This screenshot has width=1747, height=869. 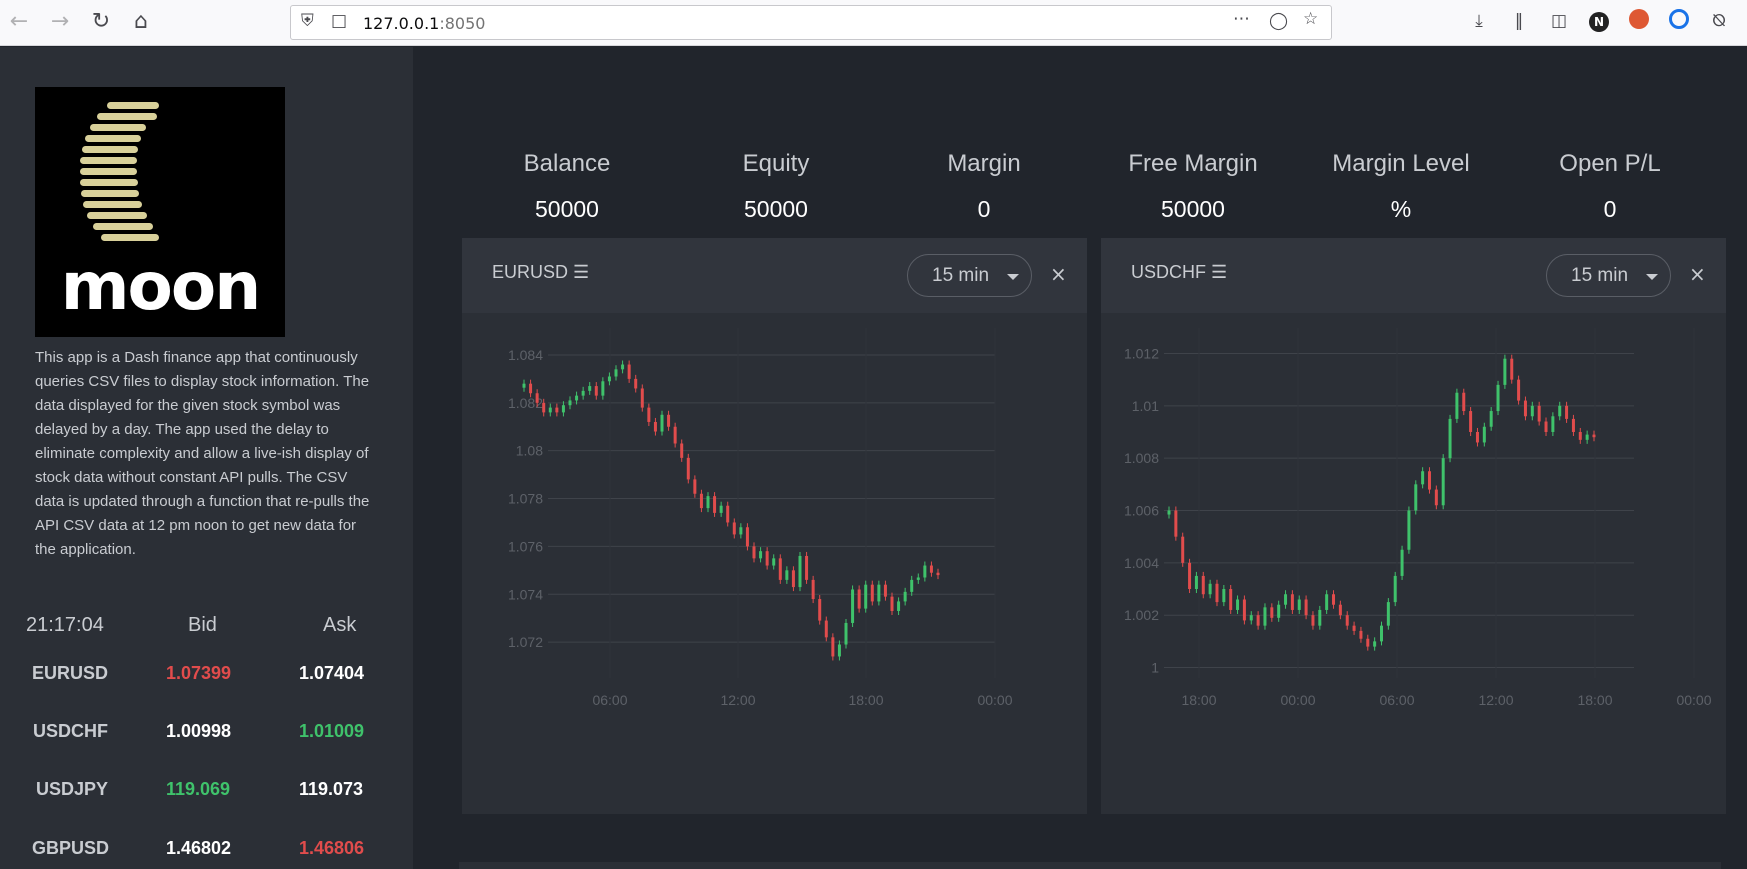 I want to click on quote-row-usdchf: USDCHF 1.00998 1.01009, so click(x=206, y=736).